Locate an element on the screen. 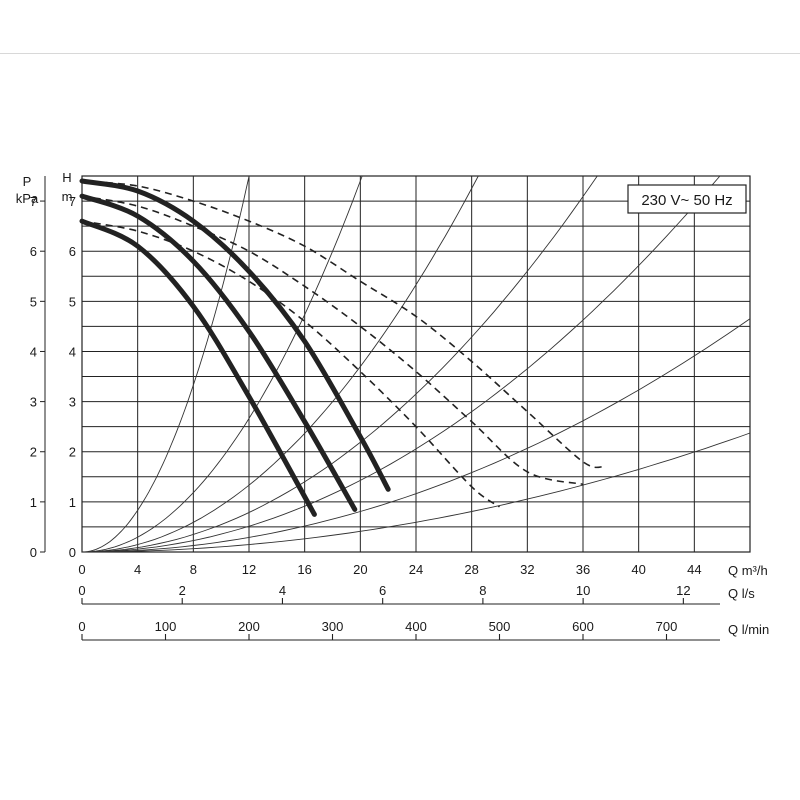 The width and height of the screenshot is (800, 800). bottom-tick-label: 200 is located at coordinates (249, 626).